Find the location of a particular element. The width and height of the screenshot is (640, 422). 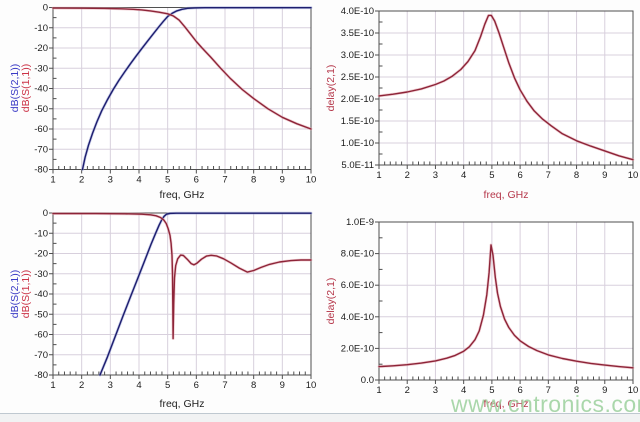

plot1-y-axis-title: dB(S(2,1)) dB(S(1,1)) is located at coordinates (20, 88).